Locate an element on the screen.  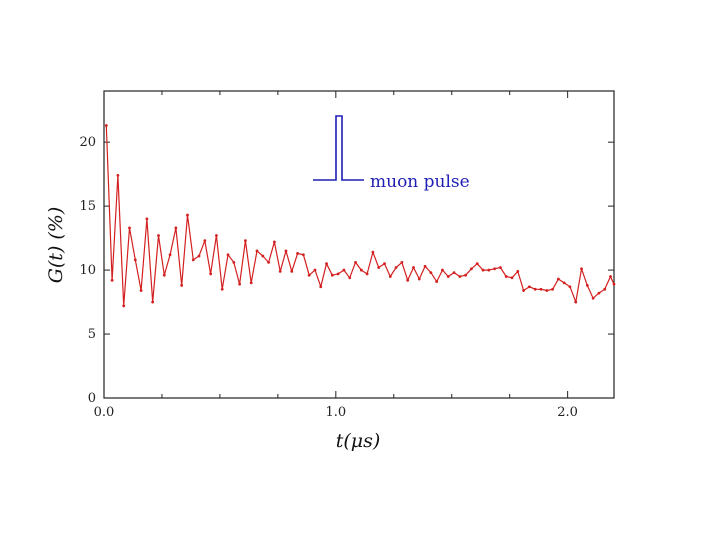
y-tick-label: 15 is located at coordinates (87, 206).